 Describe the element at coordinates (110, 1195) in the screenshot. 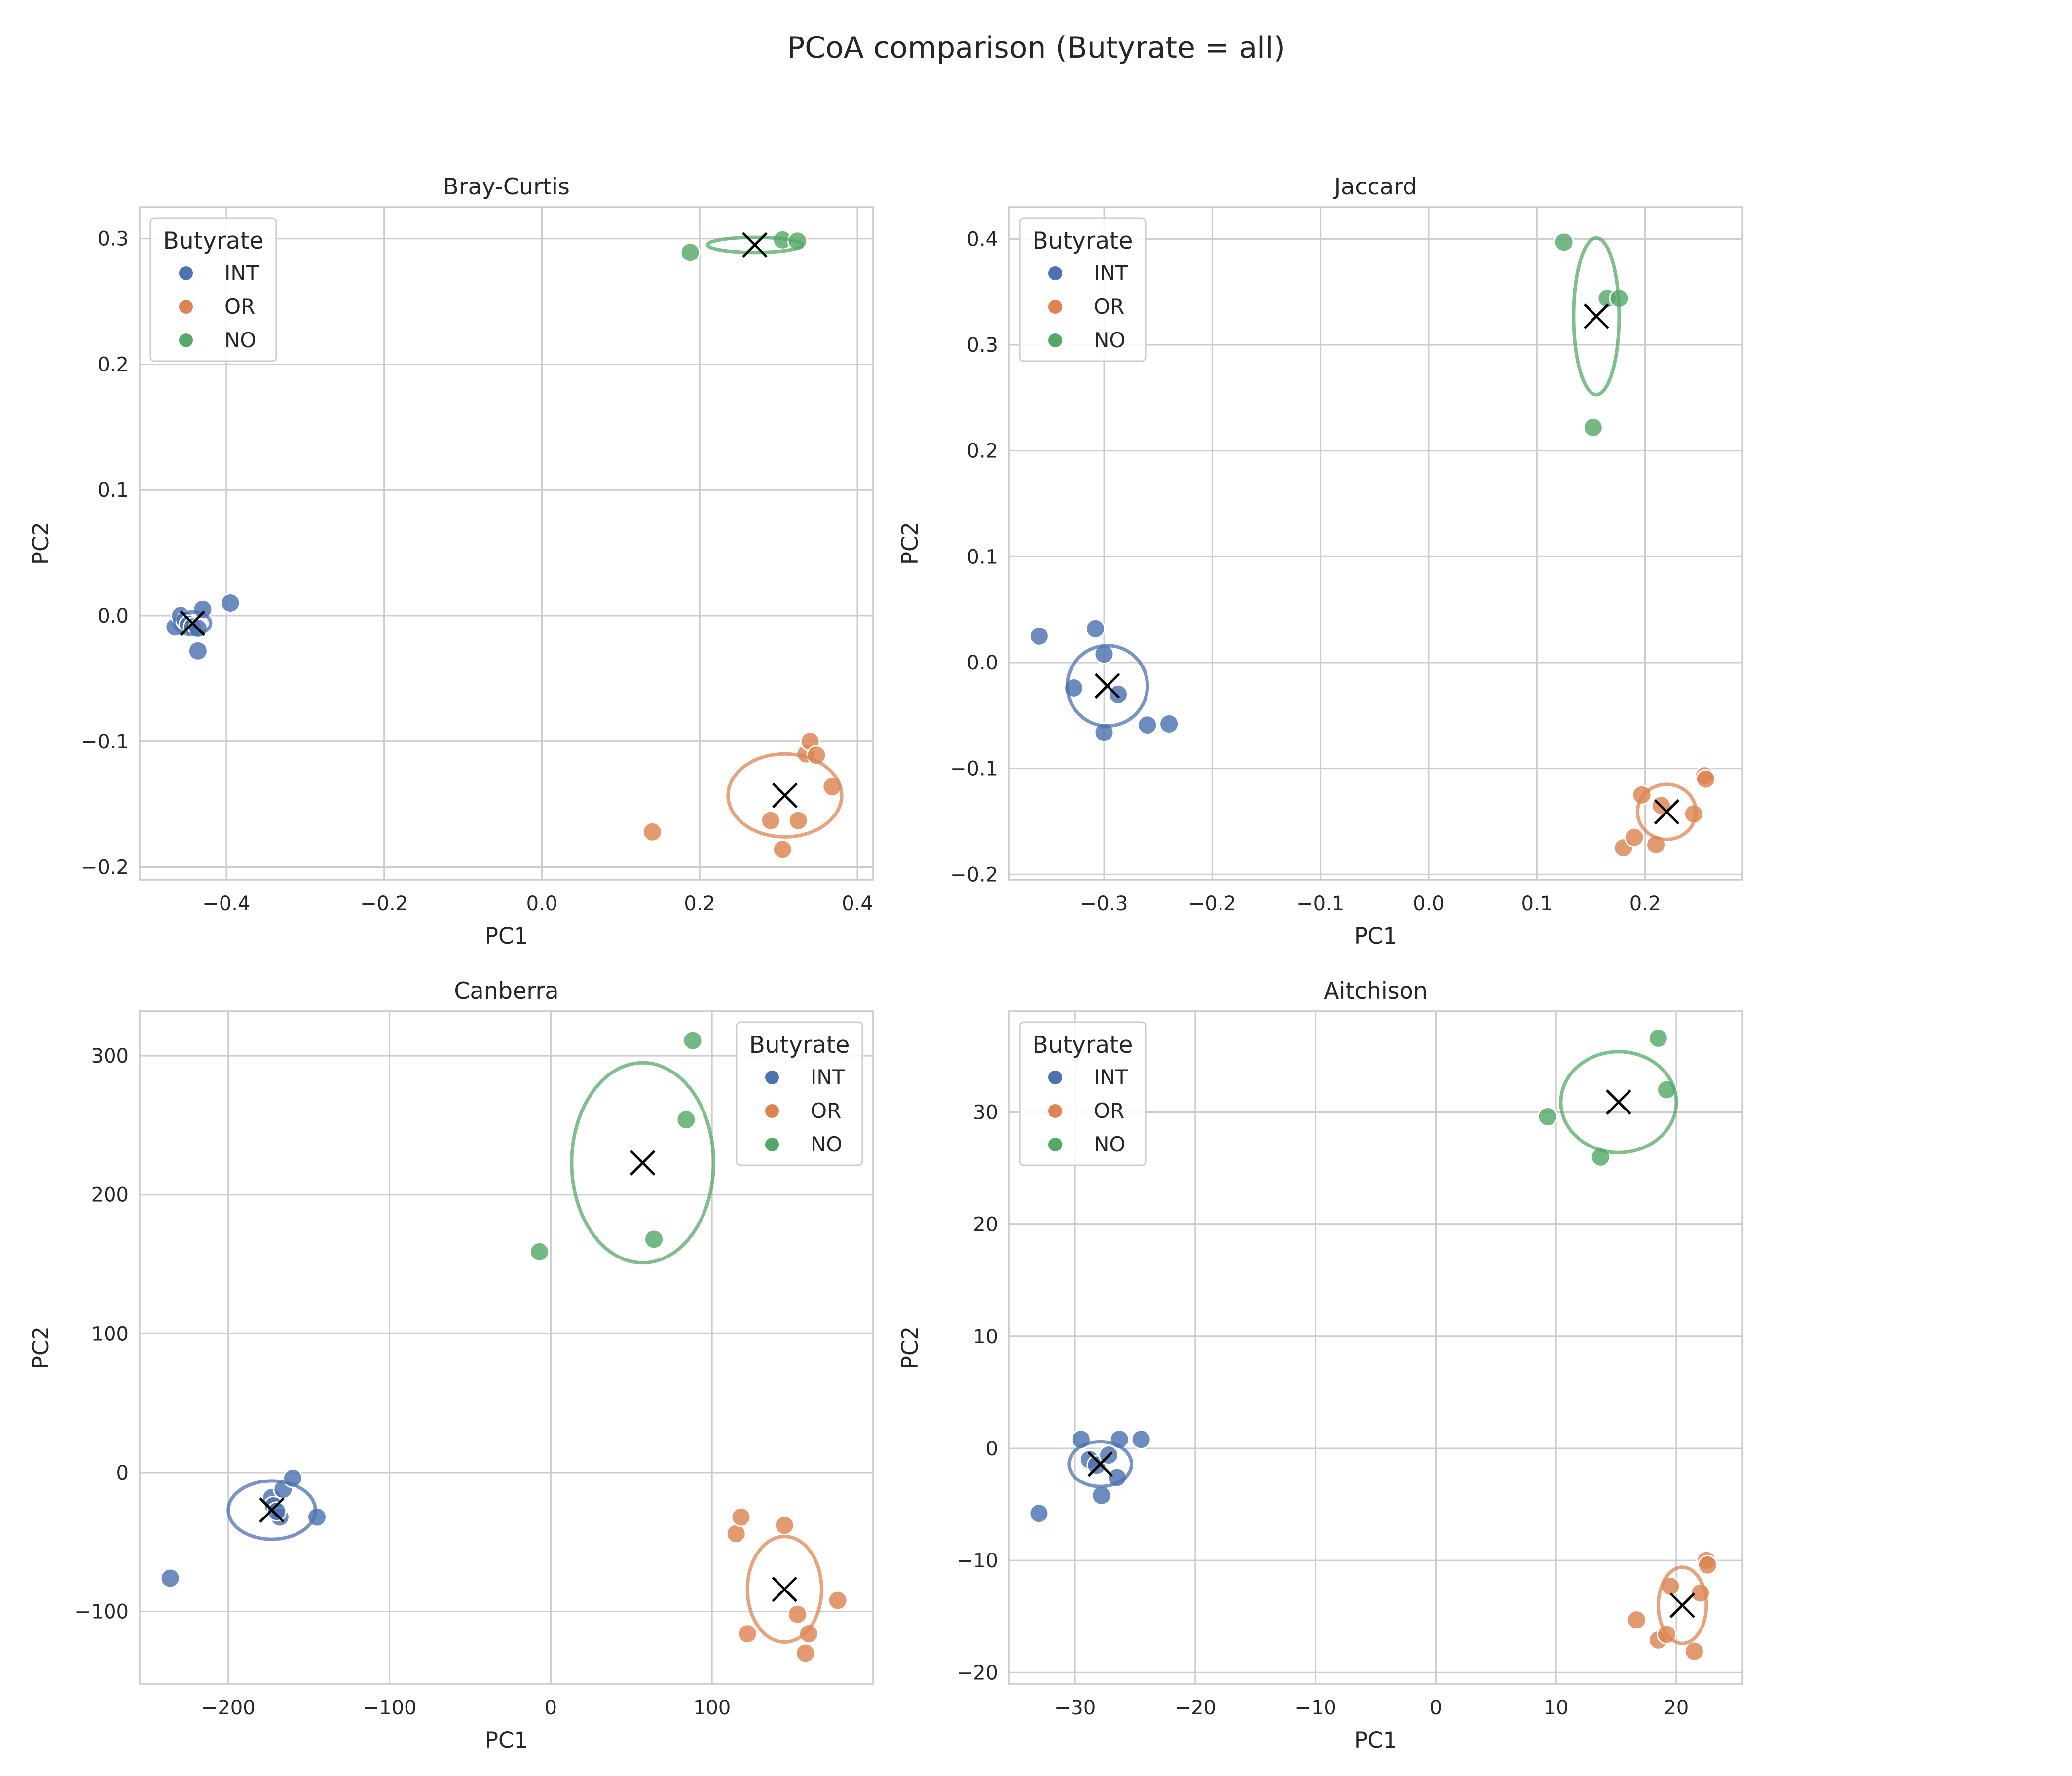

I see `y-tick-label: 200` at that location.